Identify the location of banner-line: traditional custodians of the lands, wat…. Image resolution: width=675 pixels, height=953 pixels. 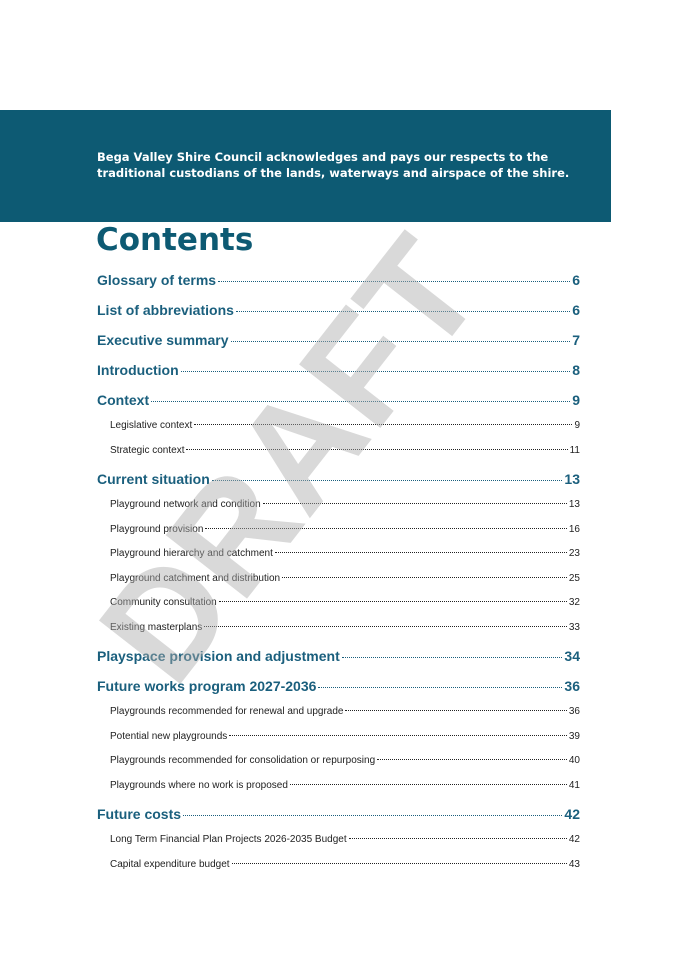
(333, 173).